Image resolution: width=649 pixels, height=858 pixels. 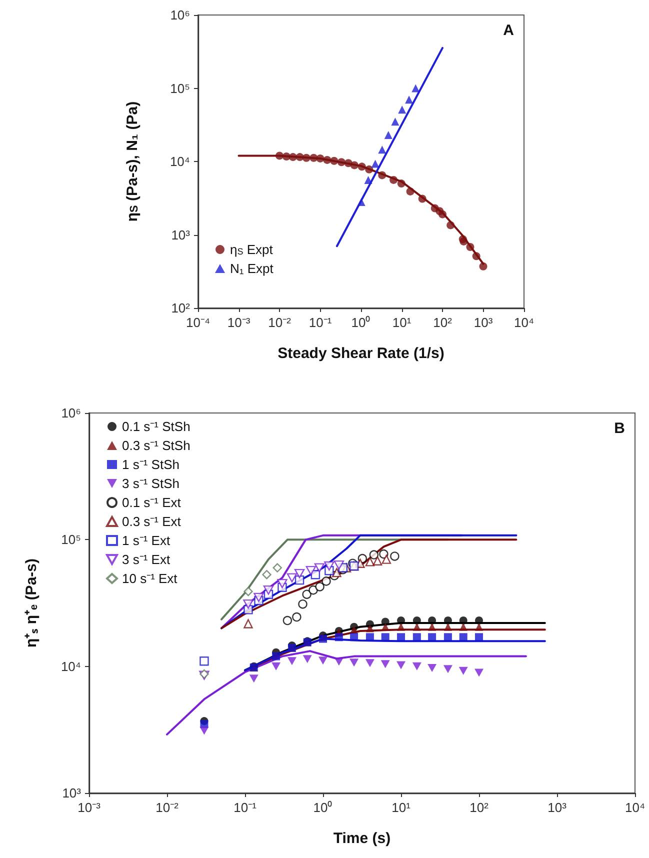 What do you see at coordinates (156, 445) in the screenshot?
I see `legend-label: 0.3 s⁻¹ StSh` at bounding box center [156, 445].